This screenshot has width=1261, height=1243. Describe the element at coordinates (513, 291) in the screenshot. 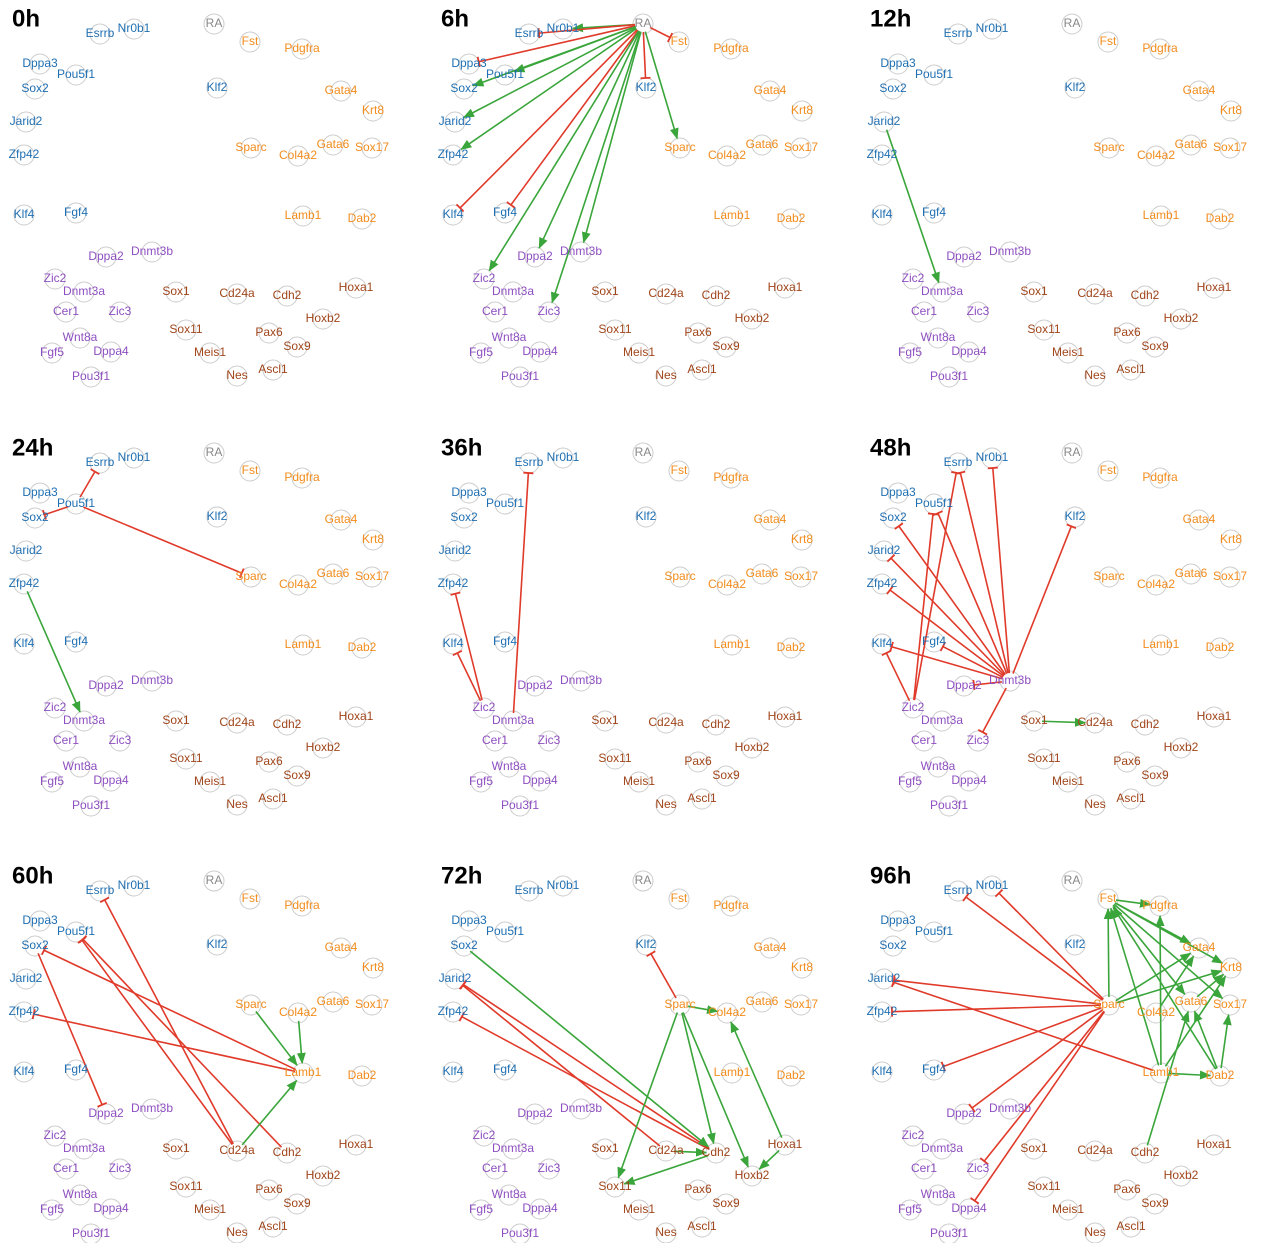

I see `node-label: Dnmt3a` at that location.